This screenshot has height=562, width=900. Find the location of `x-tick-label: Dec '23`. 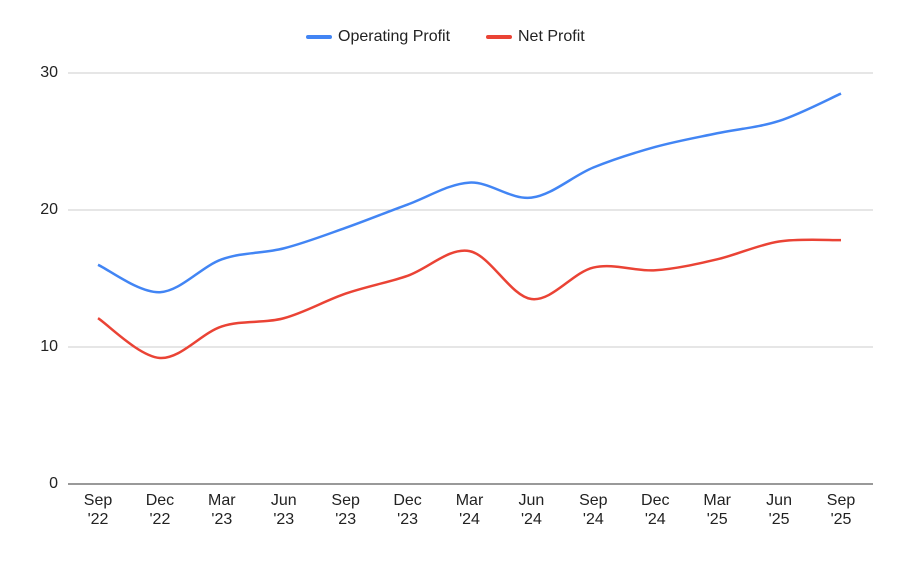

x-tick-label: Dec '23 is located at coordinates (407, 510).